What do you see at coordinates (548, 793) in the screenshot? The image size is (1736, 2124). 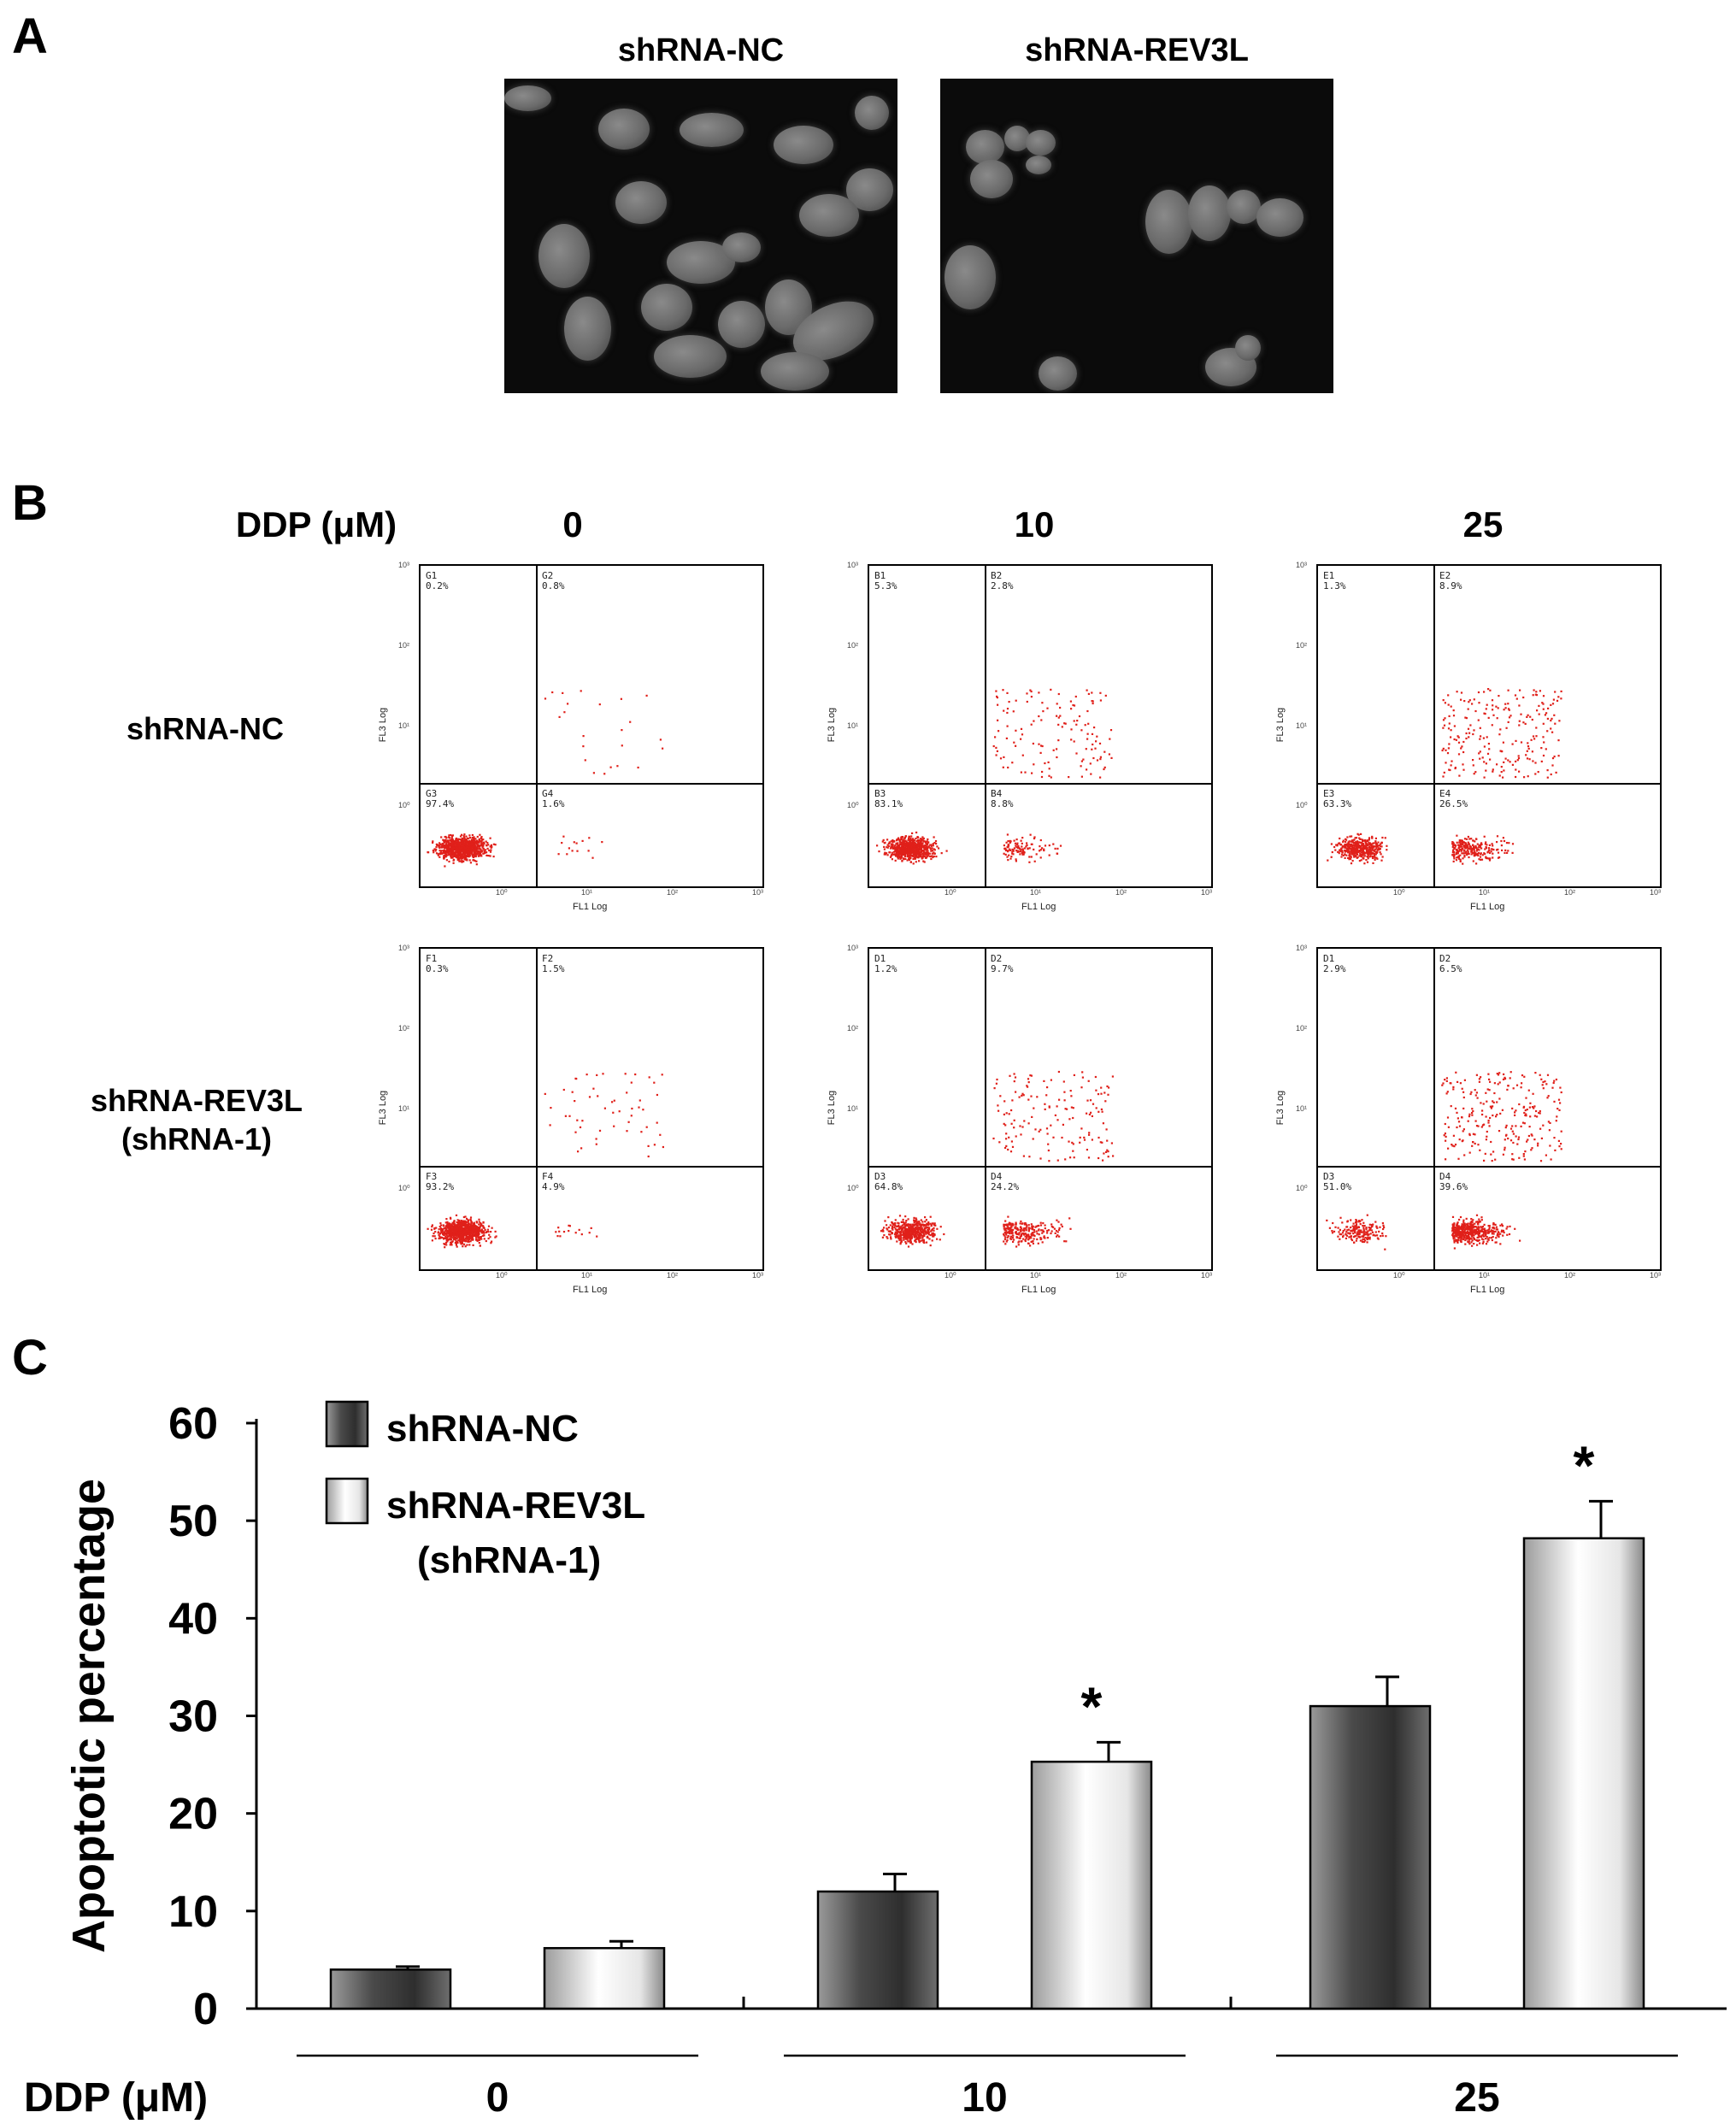 I see `quadrant-id: G4` at bounding box center [548, 793].